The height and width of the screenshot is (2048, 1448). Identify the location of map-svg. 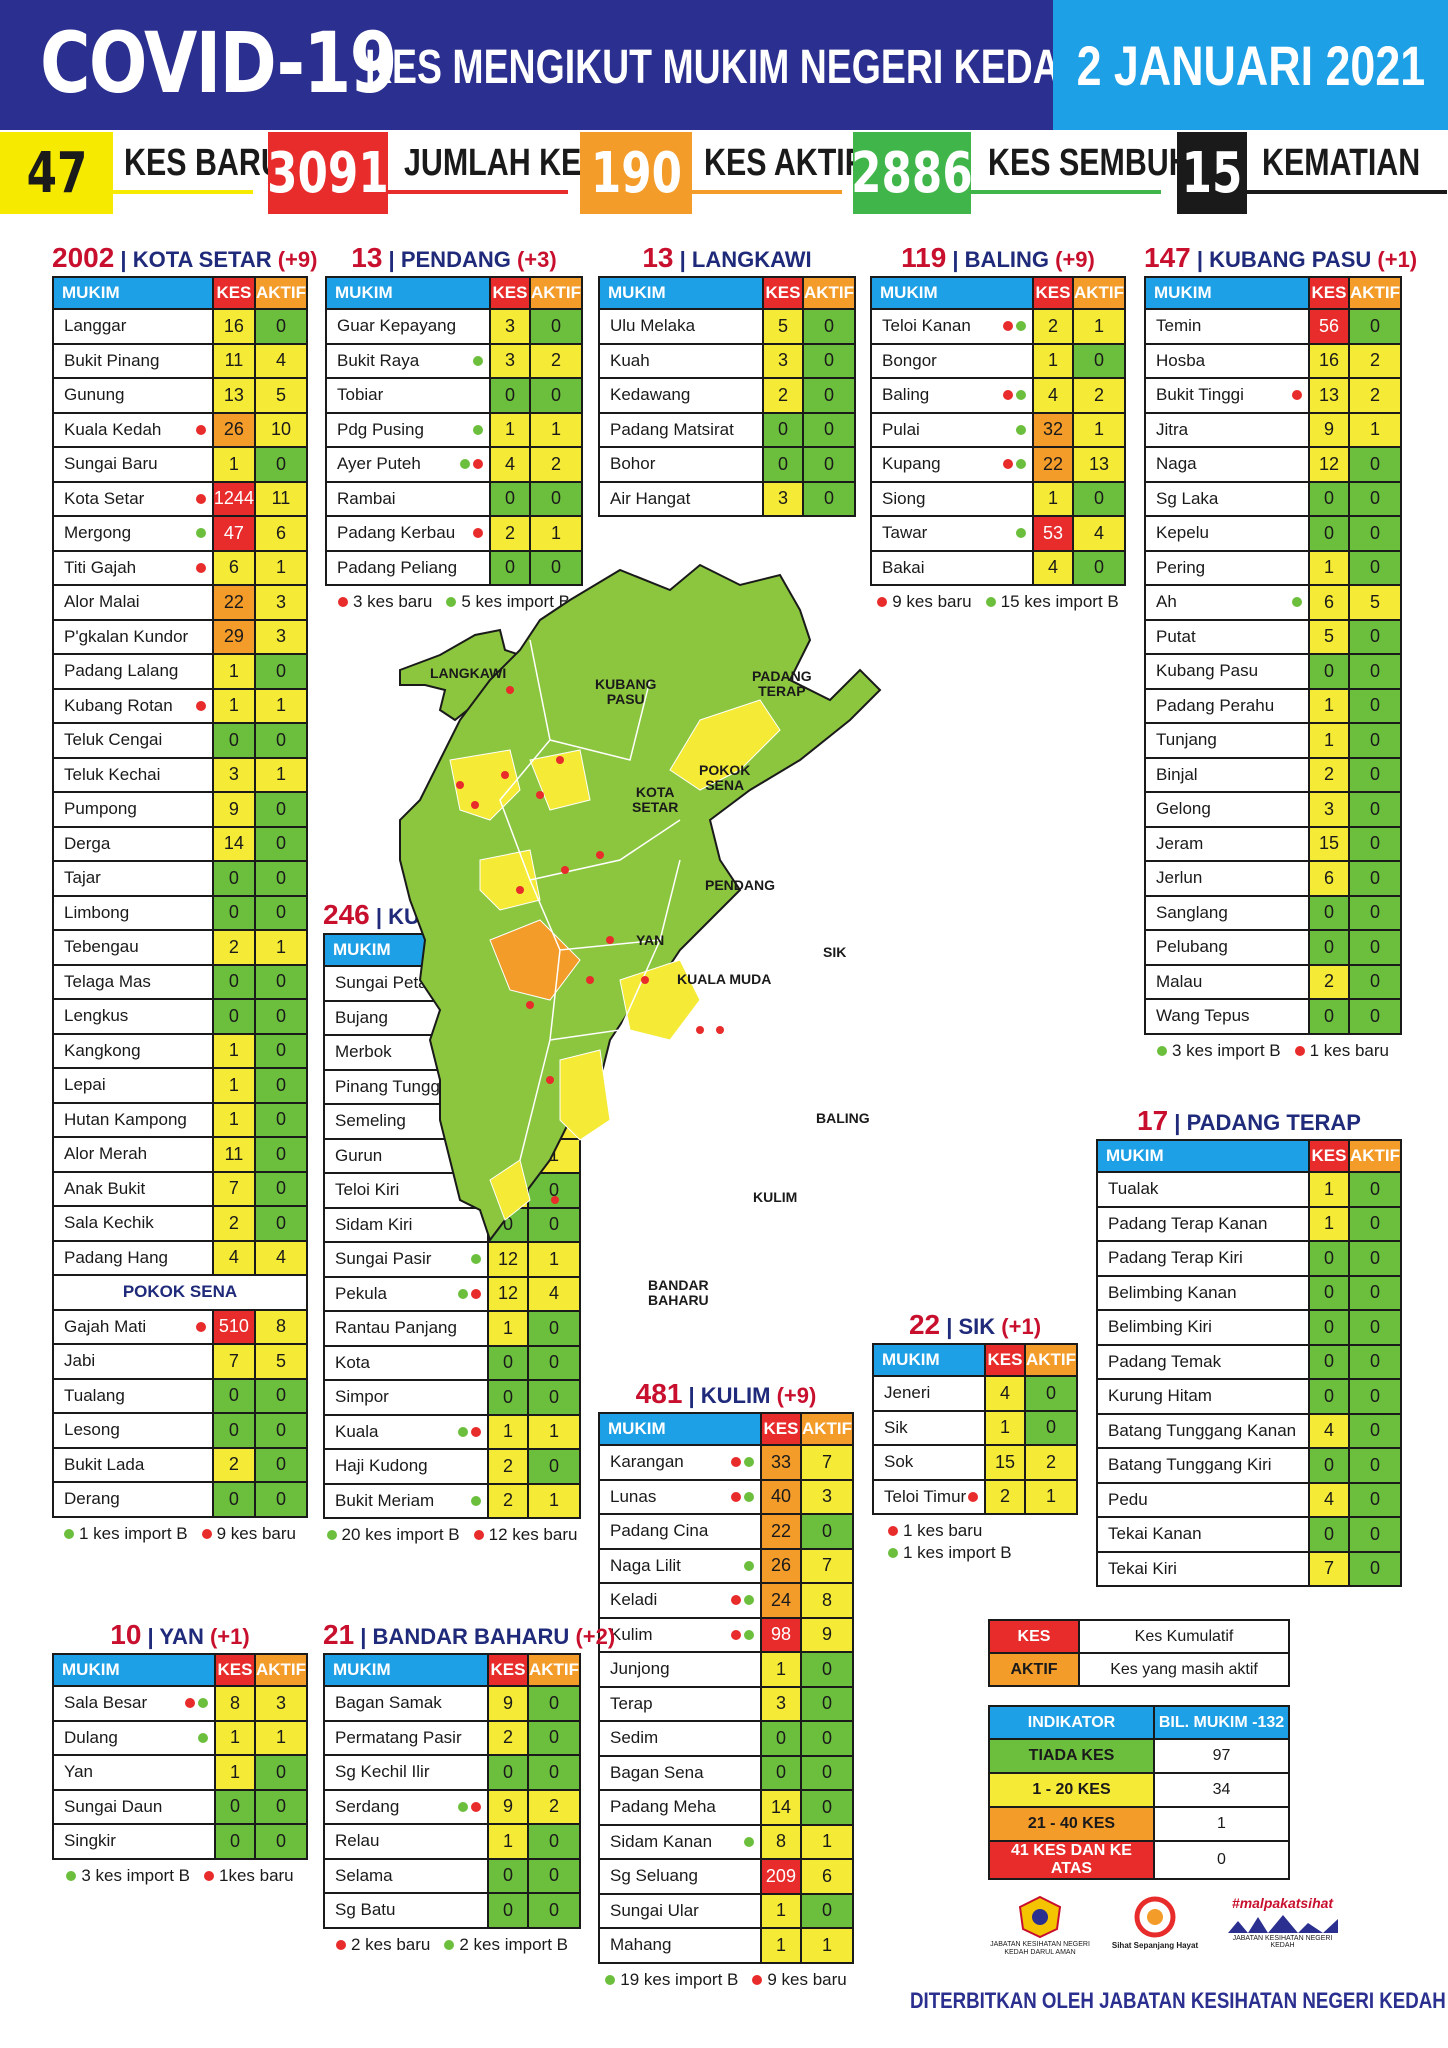
(640, 903).